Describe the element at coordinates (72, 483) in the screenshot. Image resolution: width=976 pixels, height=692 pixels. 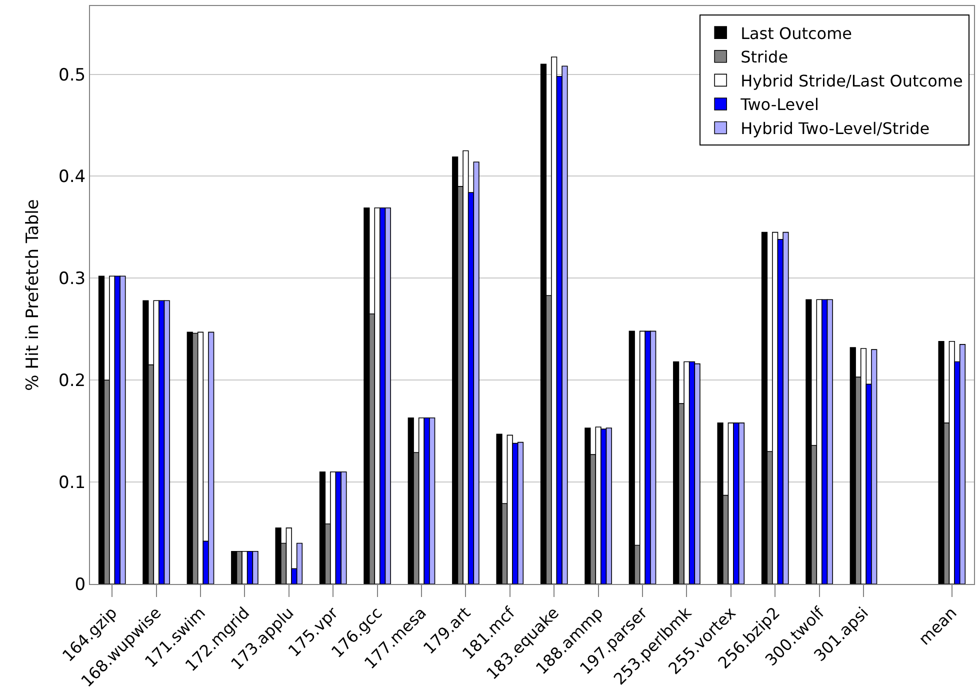
I see `y-tick-label: 0.1` at that location.